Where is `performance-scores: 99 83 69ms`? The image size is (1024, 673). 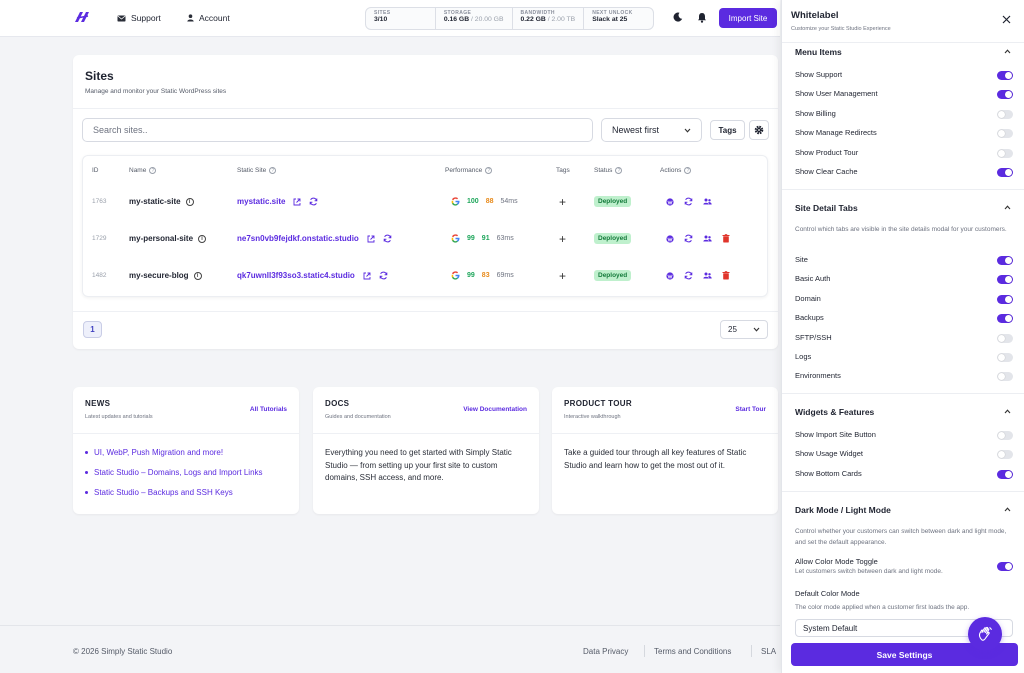
performance-scores: 99 83 69ms is located at coordinates (482, 275).